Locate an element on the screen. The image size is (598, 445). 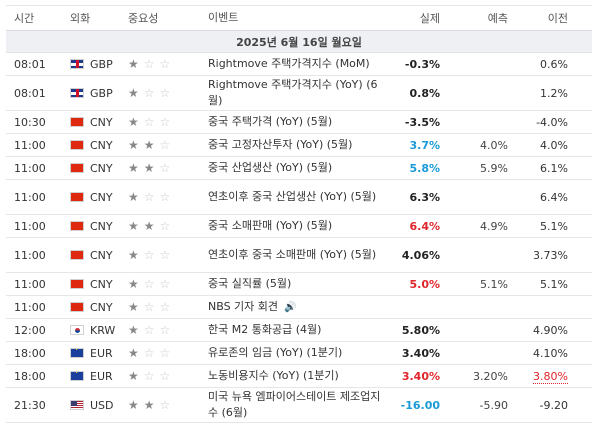
event-name-cell: 중국 고정자산투자 (YoY) (5월) is located at coordinates (296, 145).